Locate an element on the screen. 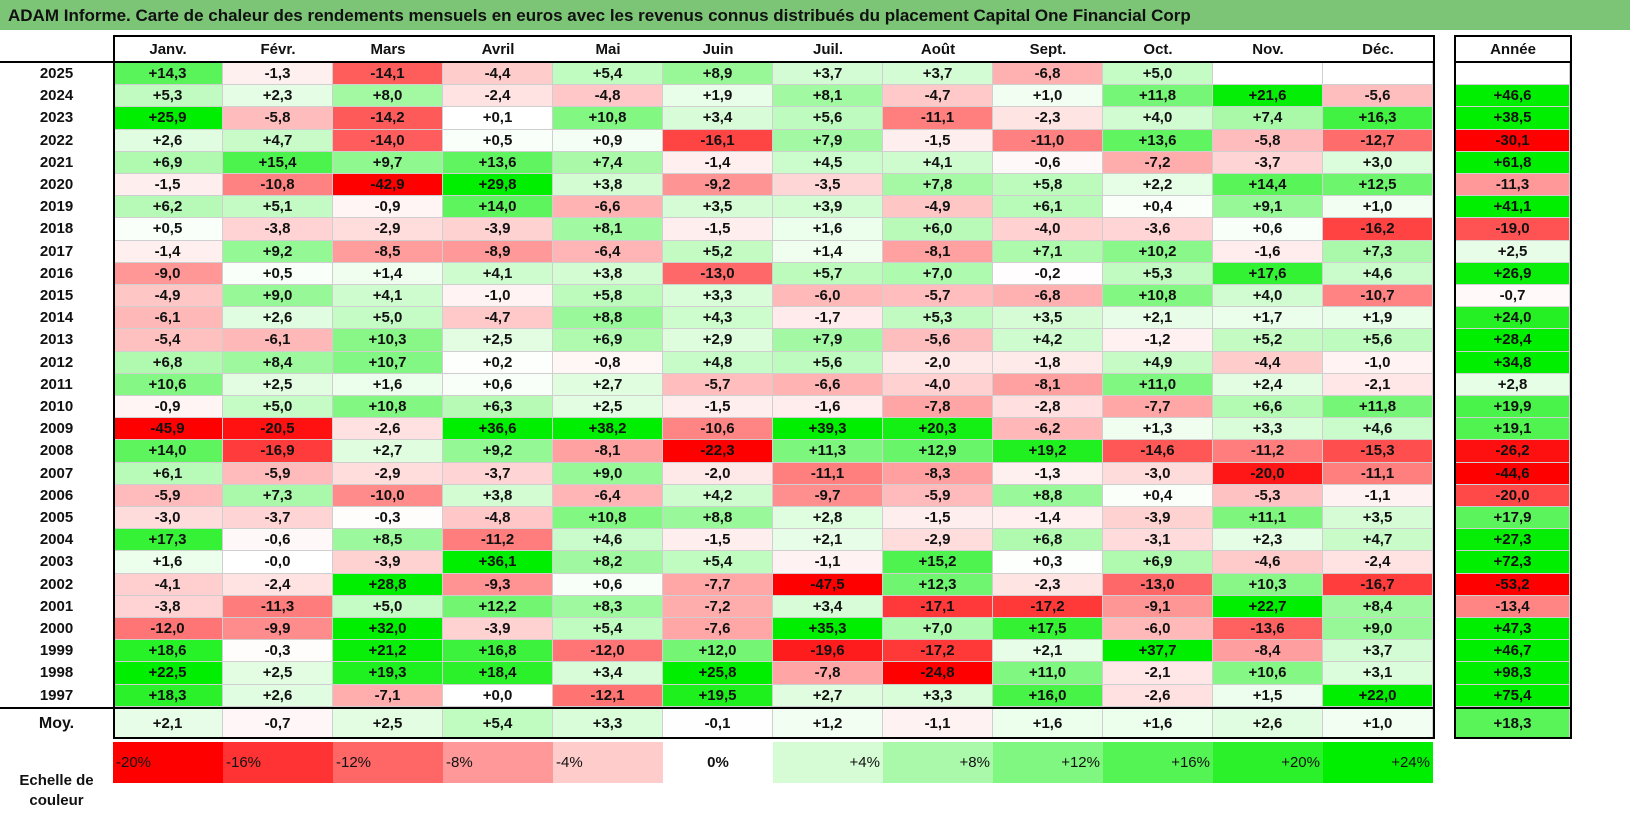 This screenshot has width=1630, height=815. heatmap-cell: +14,4 is located at coordinates (1268, 185).